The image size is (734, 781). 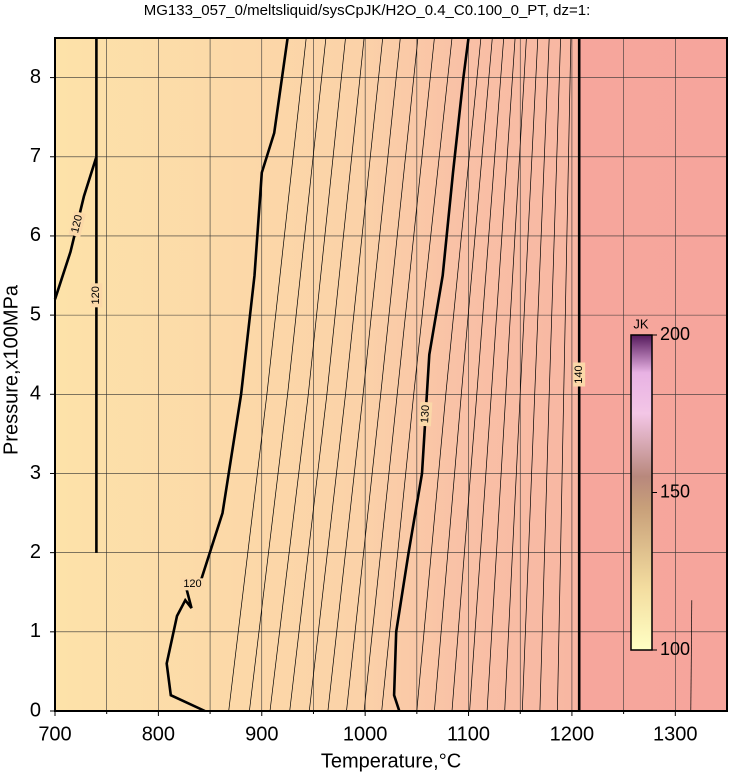 I want to click on x-tick-label: 1300, so click(x=675, y=734).